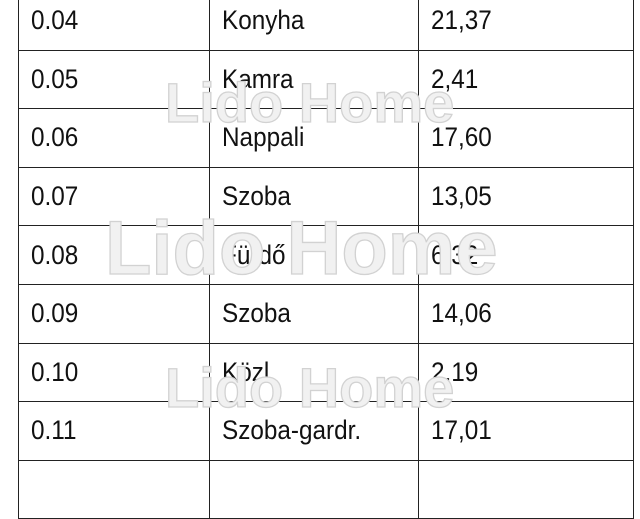 The width and height of the screenshot is (640, 519). I want to click on room-name-cell-text: Konyha, so click(263, 20).